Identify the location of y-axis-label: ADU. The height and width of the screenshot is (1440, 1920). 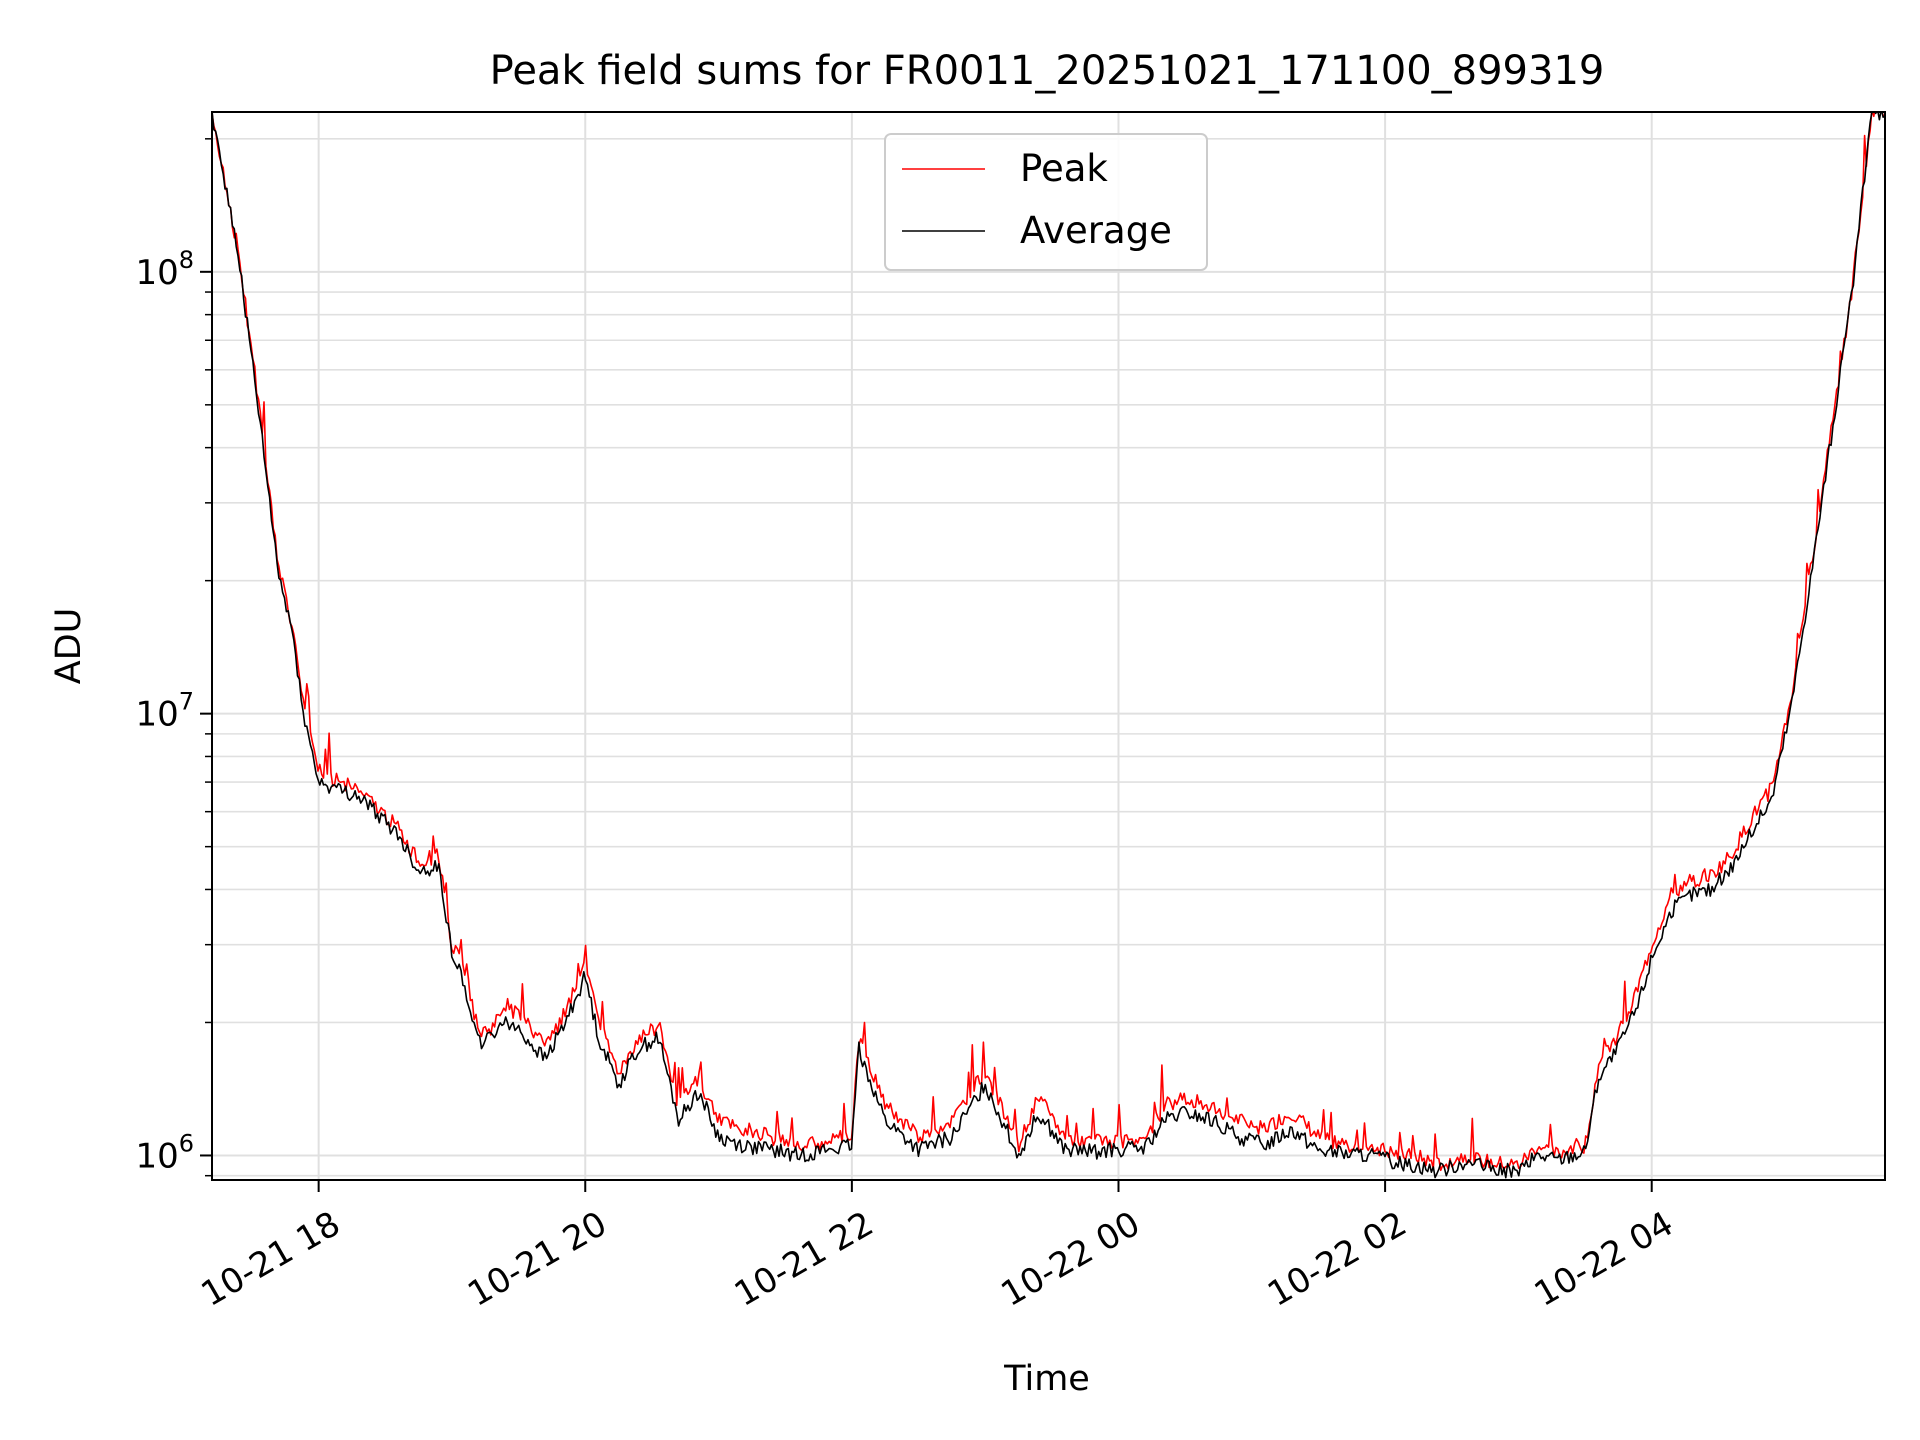
(69, 646).